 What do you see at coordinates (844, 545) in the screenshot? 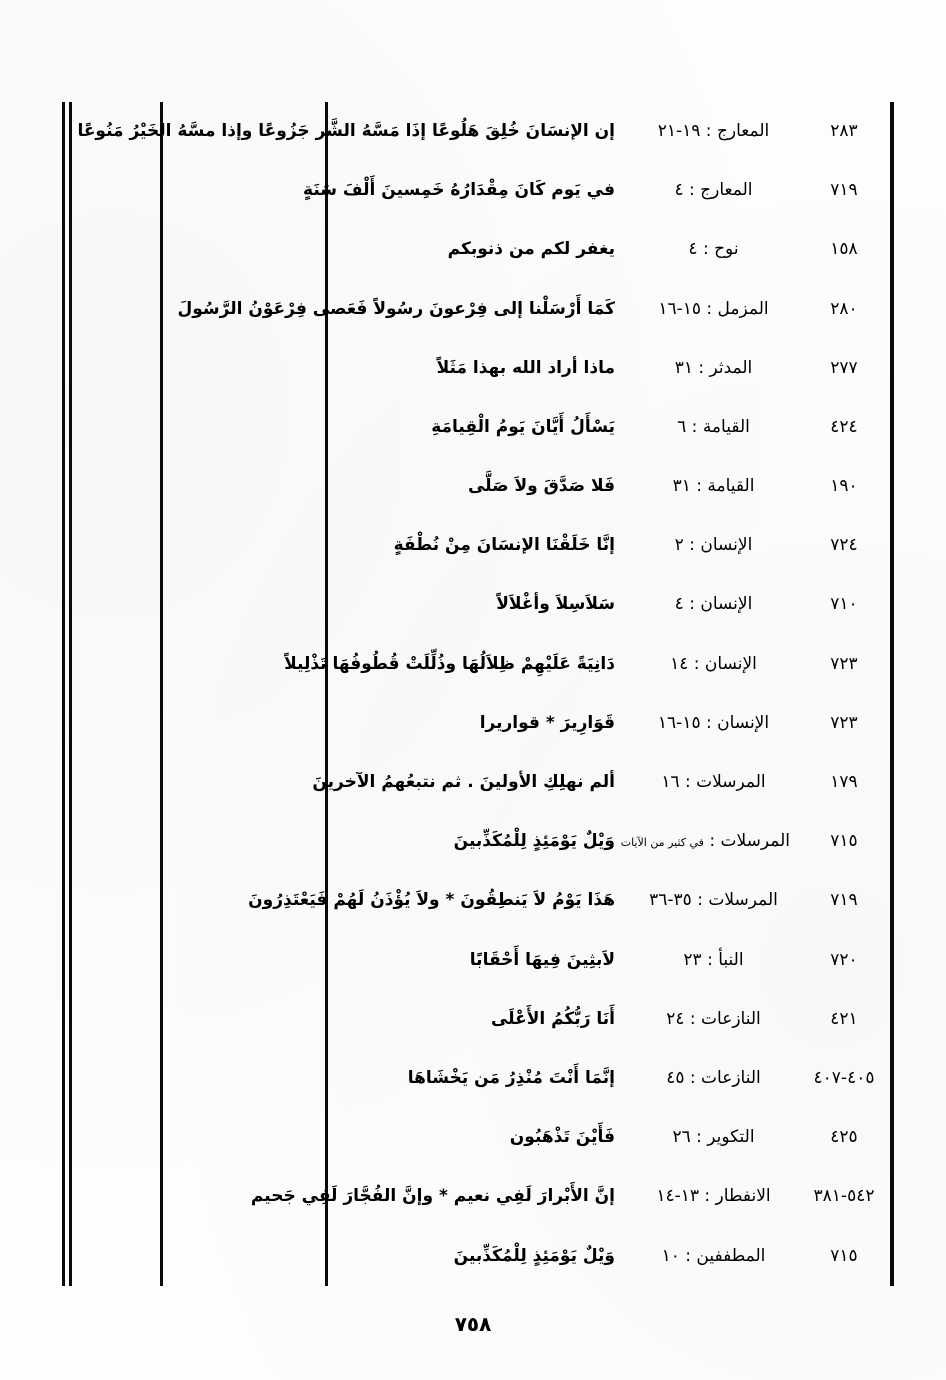
I see `cell-page-number: ٧٢٤` at bounding box center [844, 545].